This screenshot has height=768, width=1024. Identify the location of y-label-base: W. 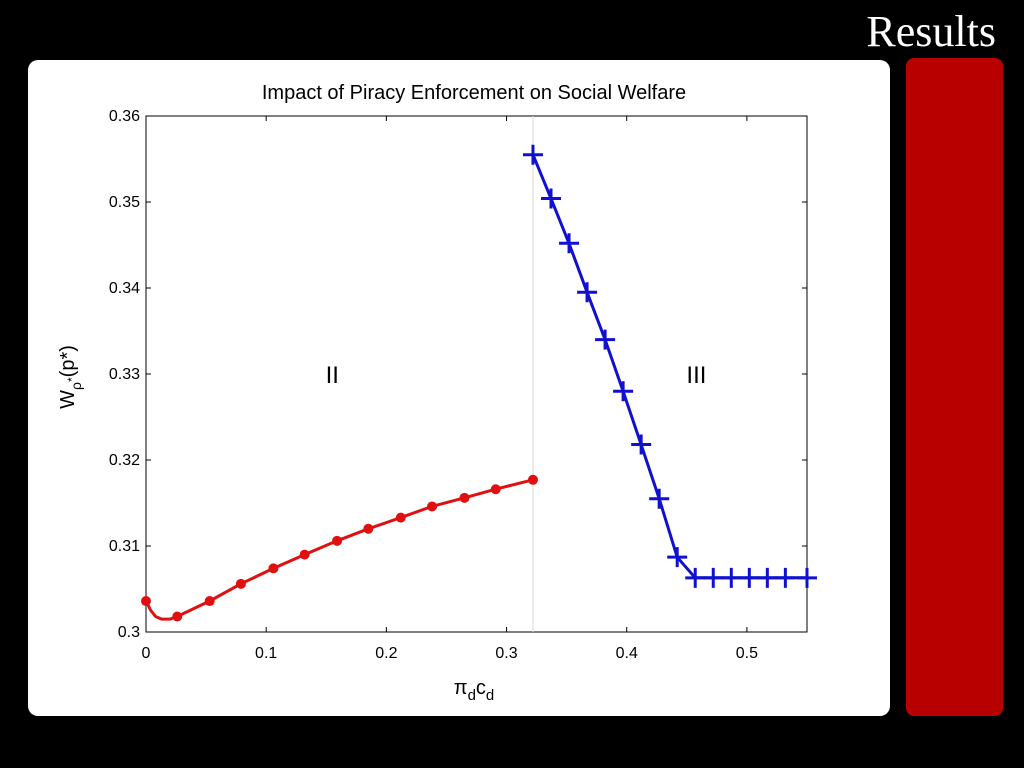
(68, 399).